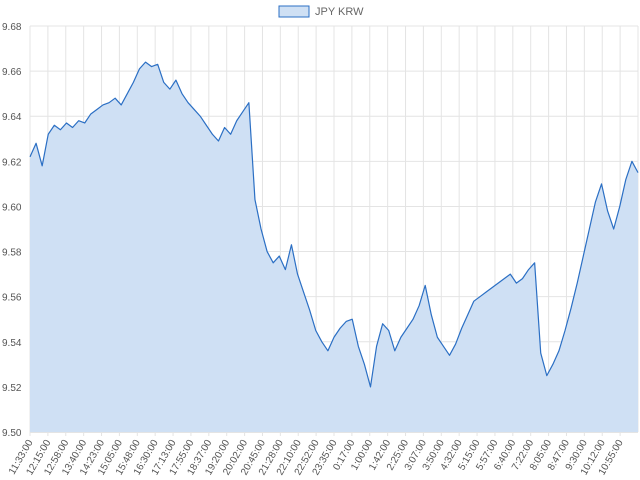 The image size is (640, 480). What do you see at coordinates (12, 253) in the screenshot?
I see `y-tick-label: 9.58` at bounding box center [12, 253].